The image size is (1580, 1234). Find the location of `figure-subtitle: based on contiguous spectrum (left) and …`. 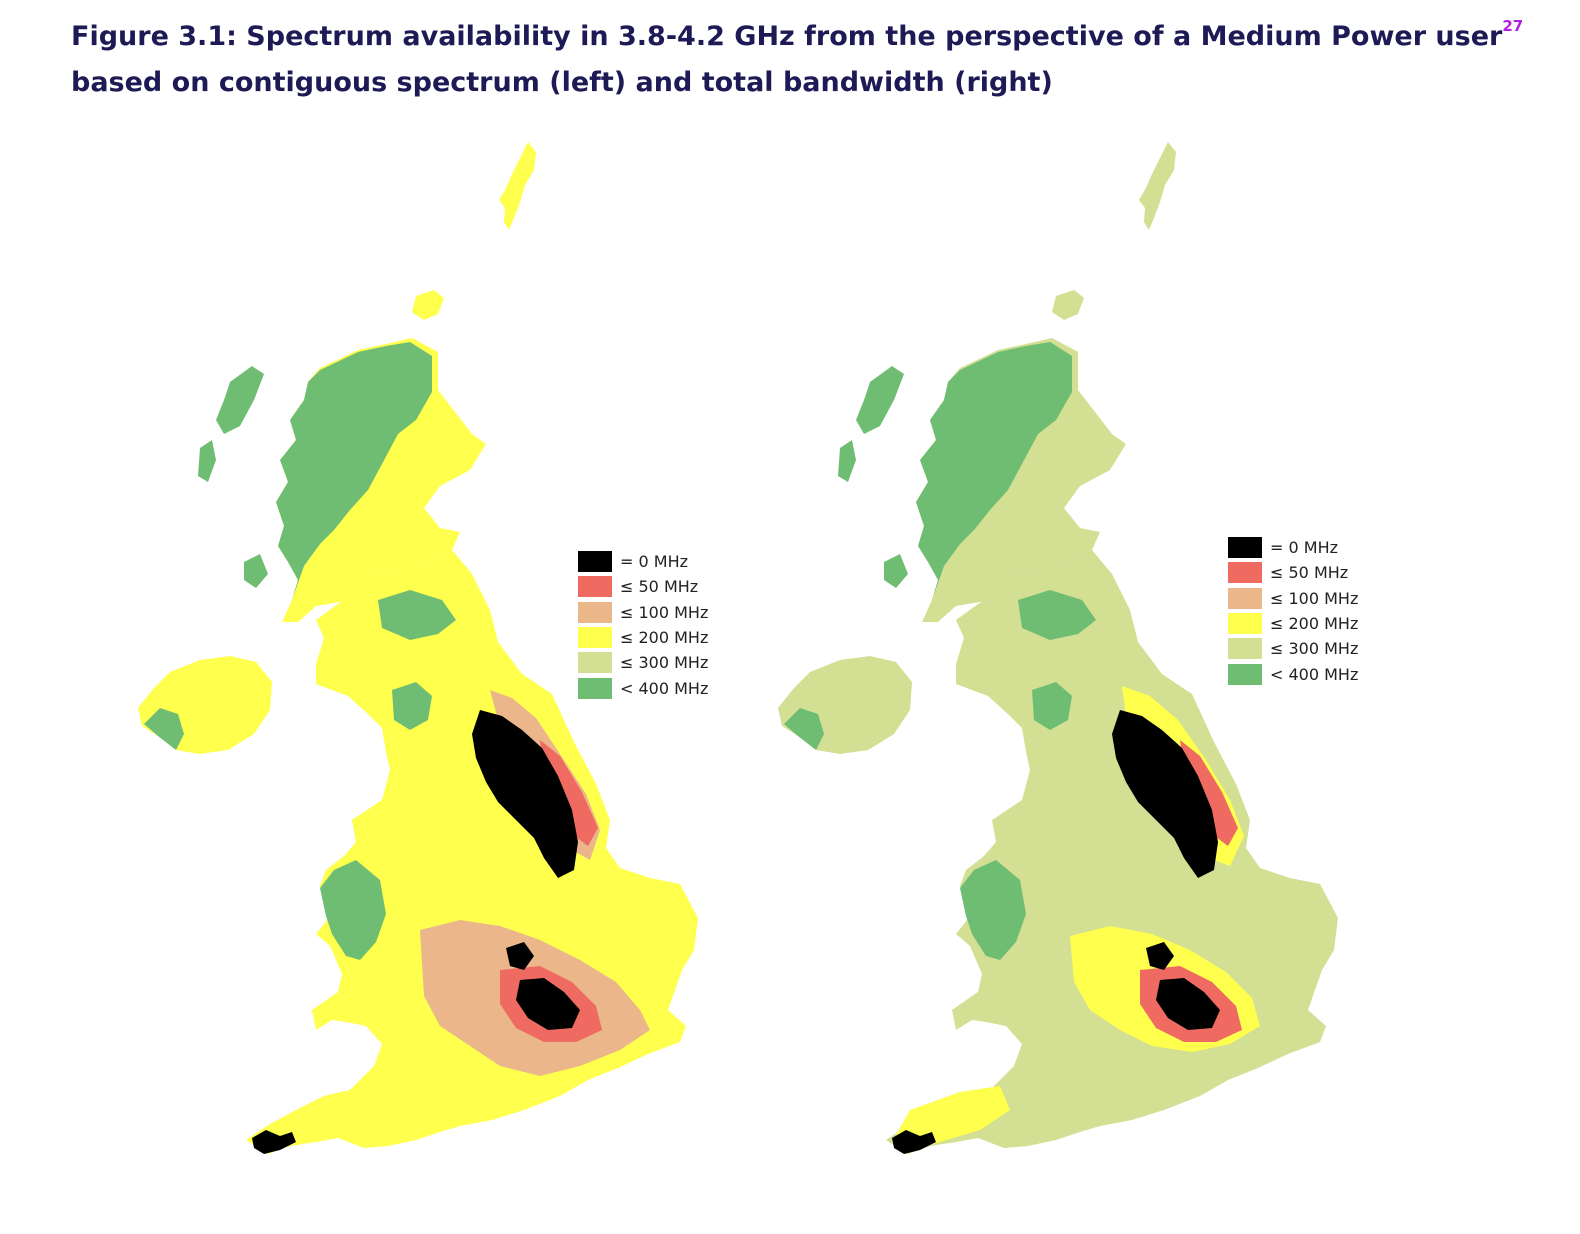

figure-subtitle: based on contiguous spectrum (left) and … is located at coordinates (562, 82).